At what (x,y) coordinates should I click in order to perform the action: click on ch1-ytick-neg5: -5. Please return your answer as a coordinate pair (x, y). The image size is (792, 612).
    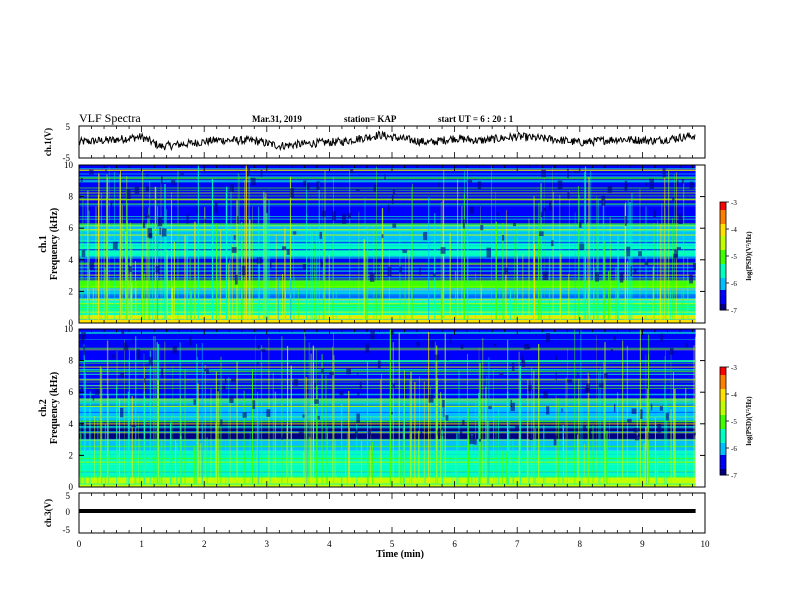
    Looking at the image, I should click on (67, 158).